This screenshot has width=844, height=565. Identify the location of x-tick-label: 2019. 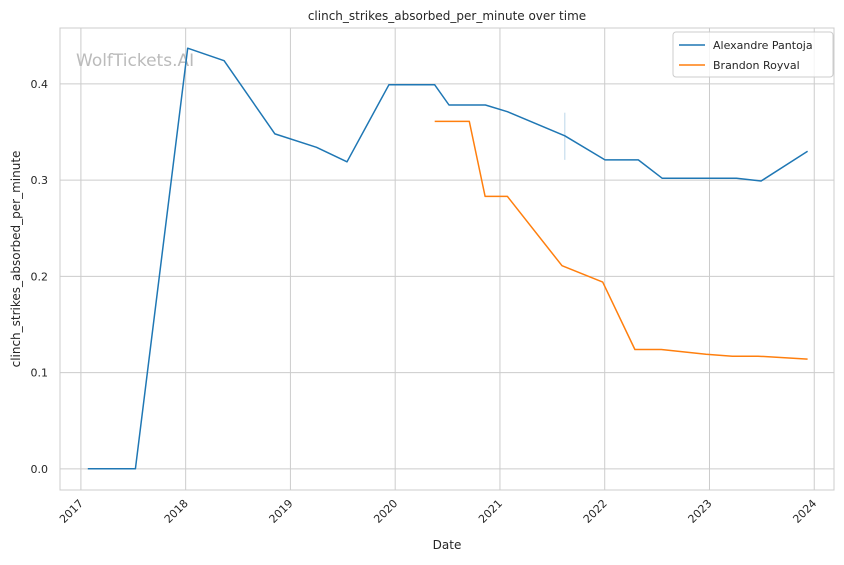
(281, 511).